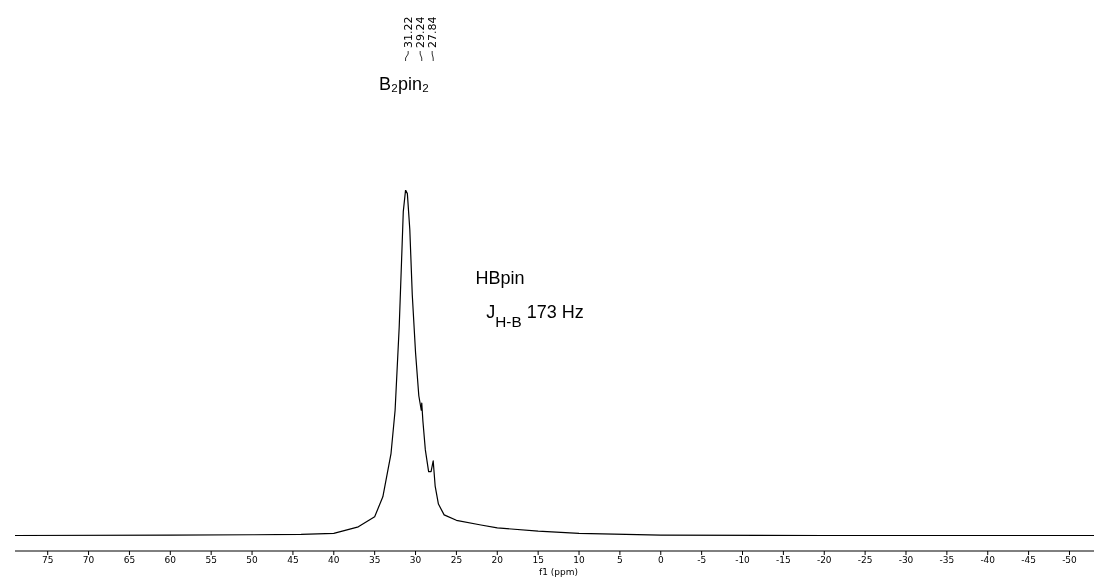 The width and height of the screenshot is (1094, 577). Describe the element at coordinates (702, 560) in the screenshot. I see `x-tick-label: -5` at that location.